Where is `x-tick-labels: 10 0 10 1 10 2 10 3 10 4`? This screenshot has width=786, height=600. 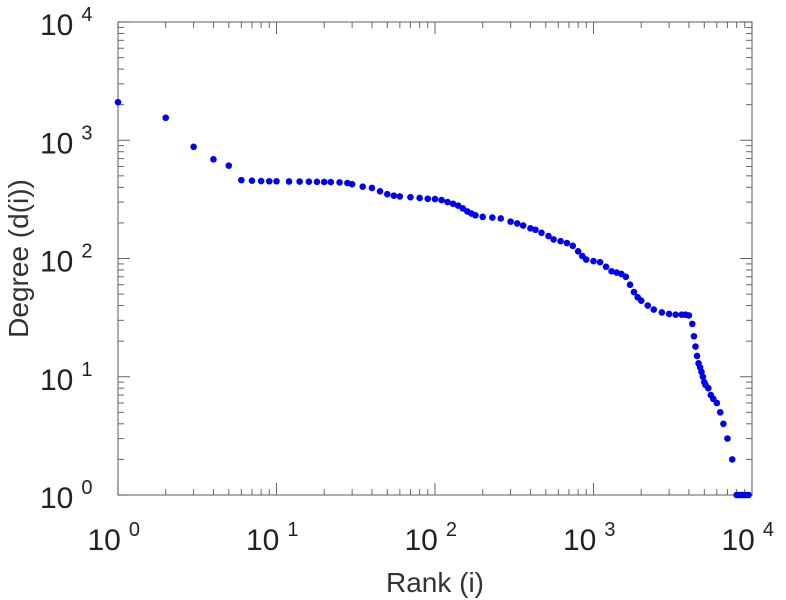 x-tick-labels: 10 0 10 1 10 2 10 3 10 4 is located at coordinates (431, 538).